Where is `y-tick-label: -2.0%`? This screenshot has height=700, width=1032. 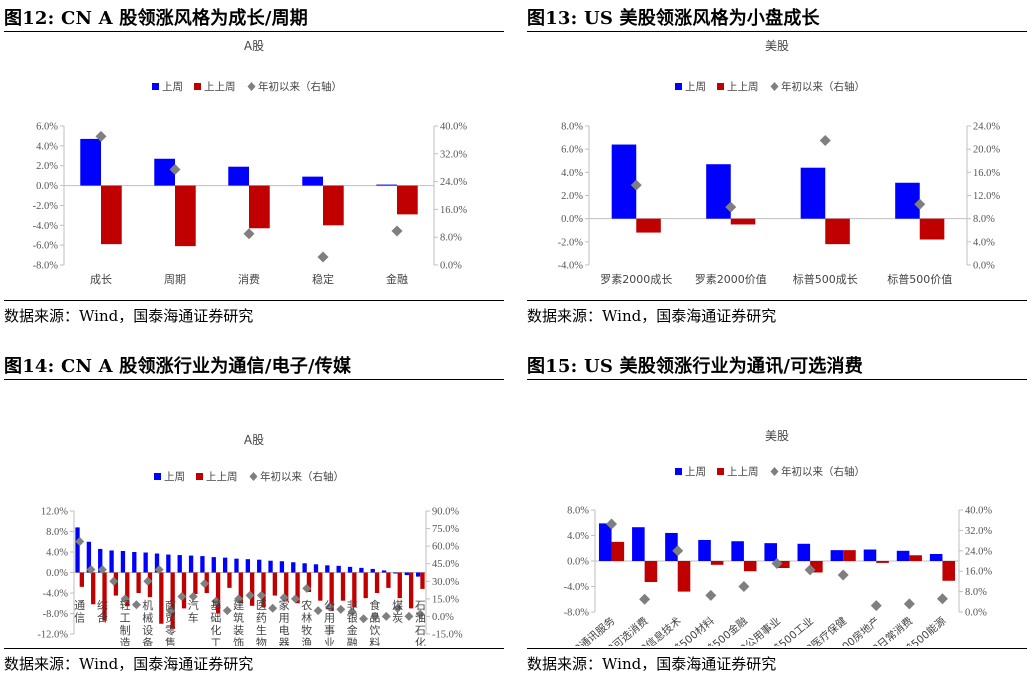 y-tick-label: -2.0% is located at coordinates (571, 242).